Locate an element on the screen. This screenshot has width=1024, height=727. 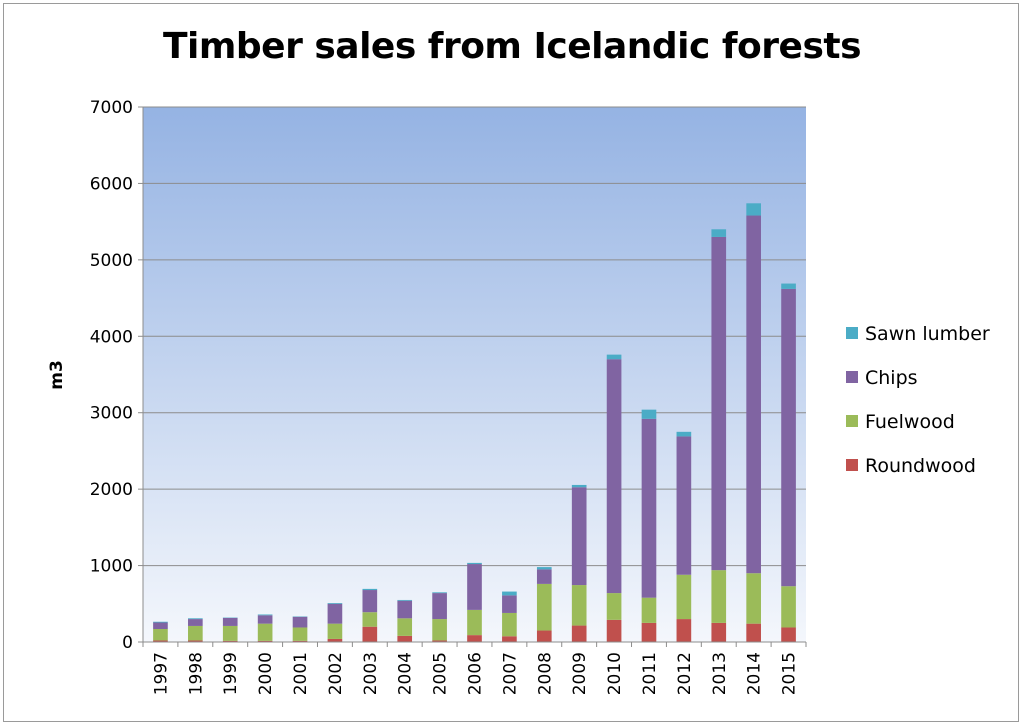
x-tick-label: 2011 is located at coordinates (650, 673).